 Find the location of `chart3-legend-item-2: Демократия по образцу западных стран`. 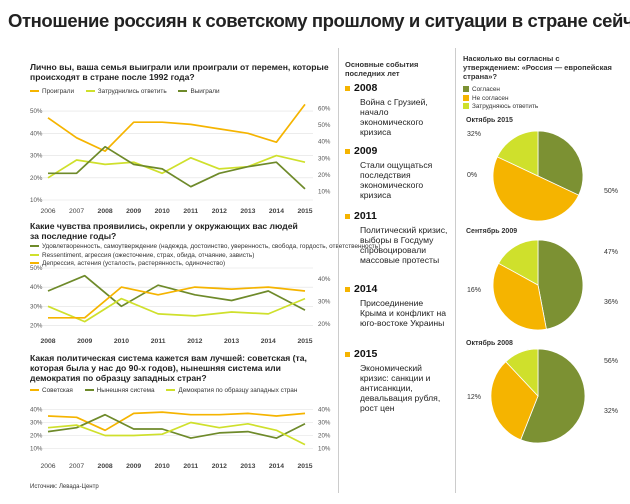

chart3-legend-item-2: Демократия по образцу западных стран is located at coordinates (231, 390).